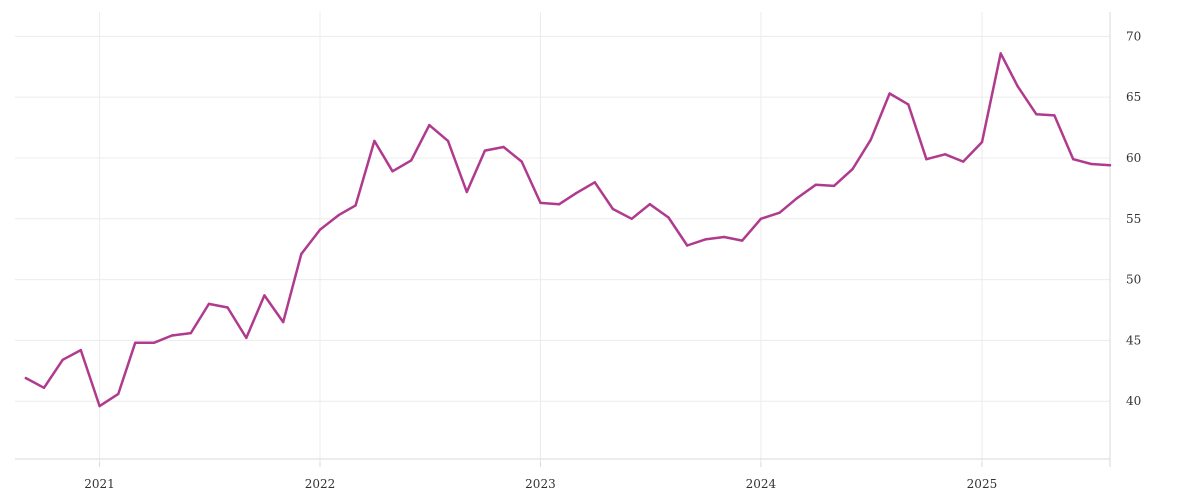 The height and width of the screenshot is (500, 1200). What do you see at coordinates (1133, 36) in the screenshot?
I see `y-tick-label: 70` at bounding box center [1133, 36].